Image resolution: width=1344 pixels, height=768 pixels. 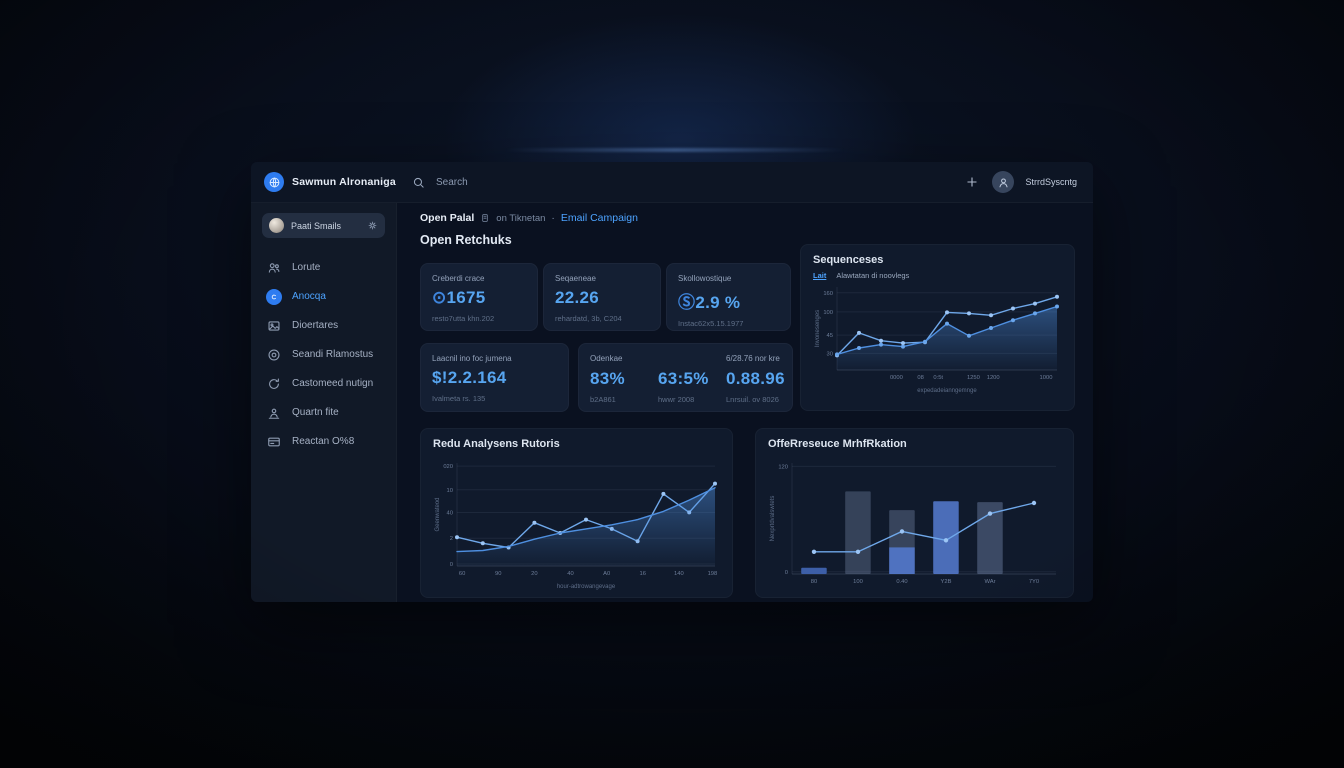 What do you see at coordinates (485, 218) in the screenshot?
I see `doc-icon` at bounding box center [485, 218].